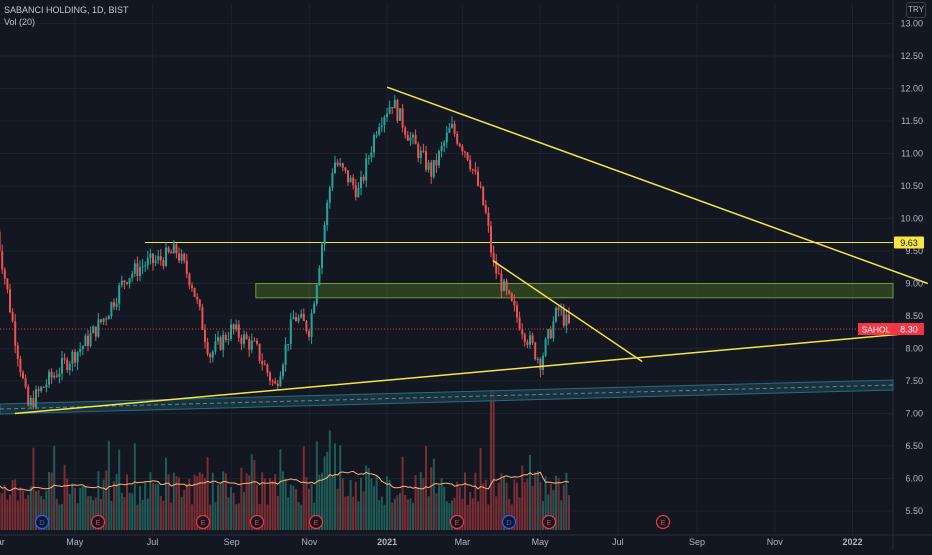 This screenshot has width=932, height=555. I want to click on price-tick-label: 6.50, so click(914, 446).